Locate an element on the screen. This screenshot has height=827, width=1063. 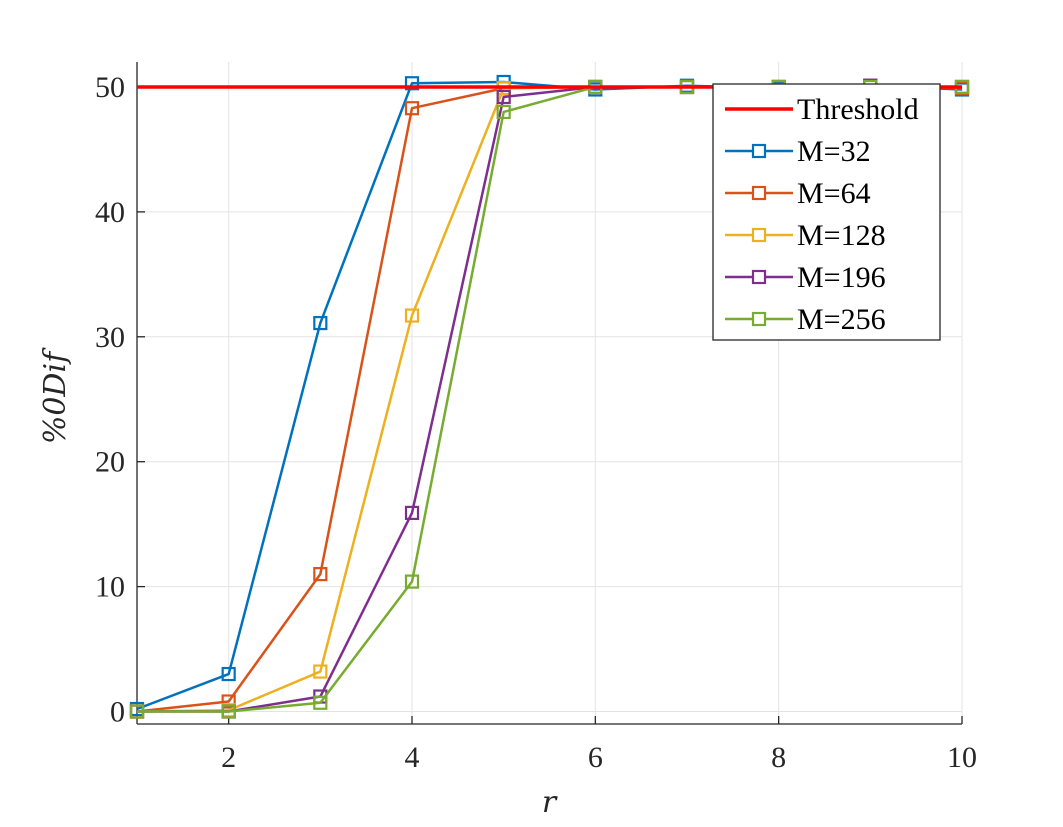
legend-label: M=196 is located at coordinates (841, 277).